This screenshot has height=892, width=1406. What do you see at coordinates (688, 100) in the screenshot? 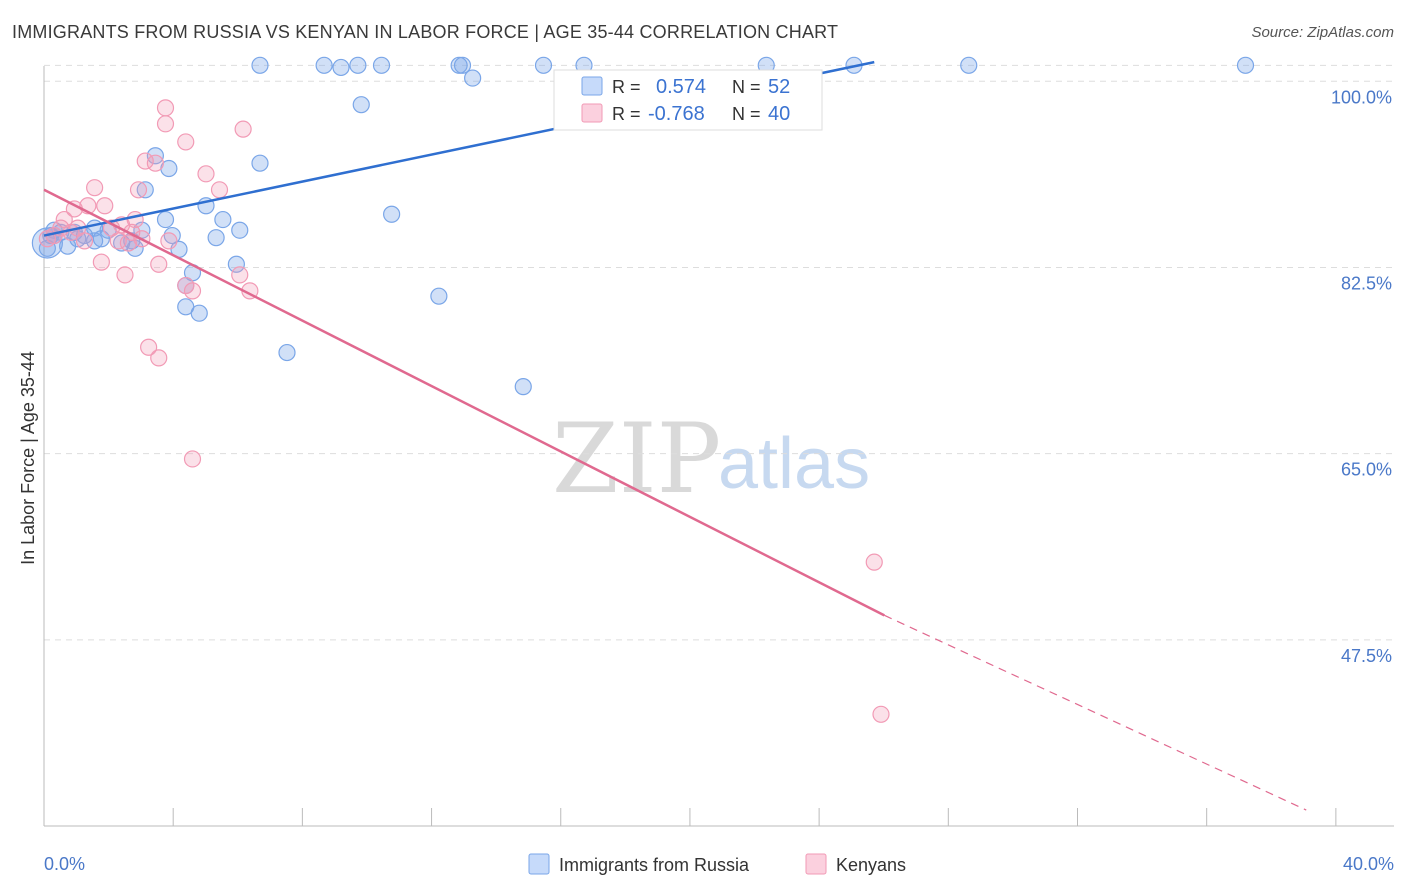
I see `stats-legend: R = 0.574 N = 52 R = -0.768 N = 40` at bounding box center [688, 100].